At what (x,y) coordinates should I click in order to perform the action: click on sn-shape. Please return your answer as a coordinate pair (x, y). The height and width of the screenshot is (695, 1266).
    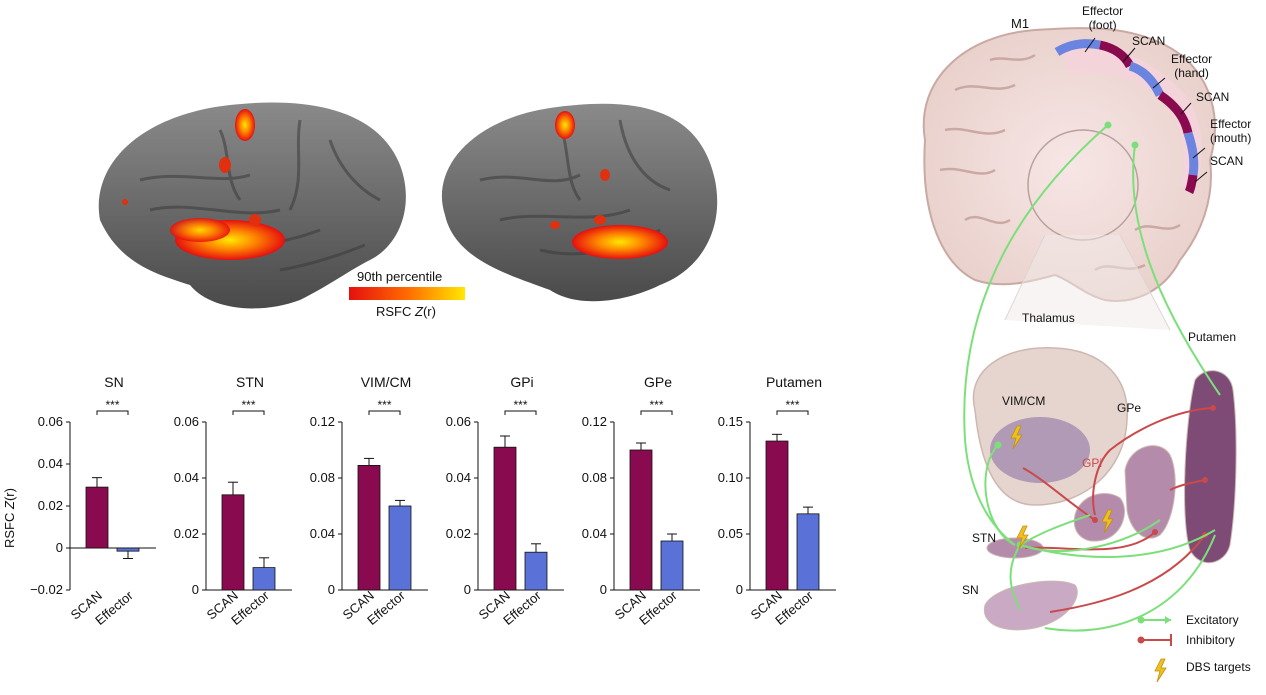
    Looking at the image, I should click on (1030, 605).